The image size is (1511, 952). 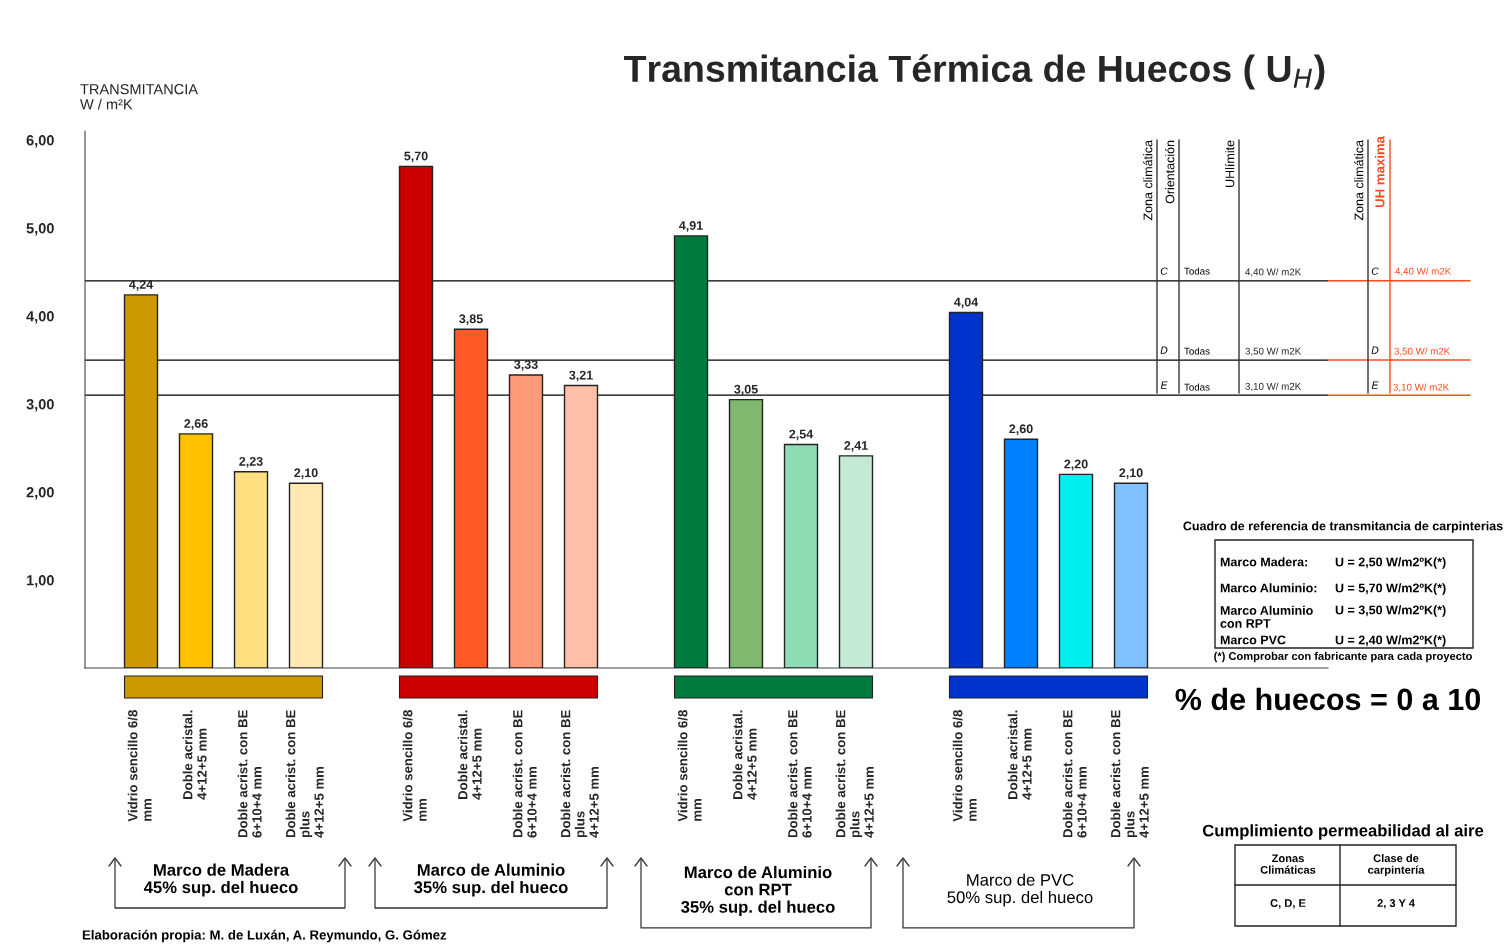 What do you see at coordinates (1390, 563) in the screenshot?
I see `text: U = 2,50 W/m2ºK(*)` at bounding box center [1390, 563].